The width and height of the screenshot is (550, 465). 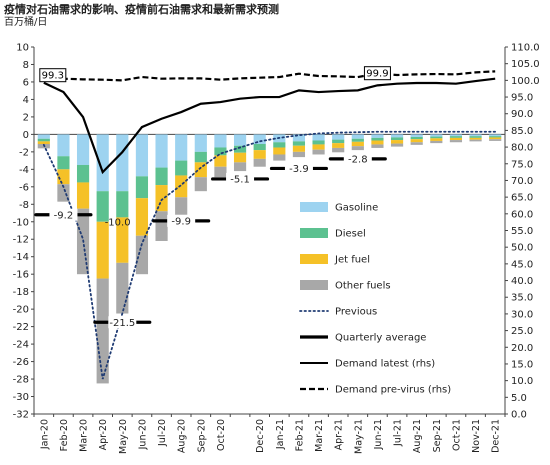 What do you see at coordinates (314, 259) in the screenshot?
I see `legend-swatch` at bounding box center [314, 259].